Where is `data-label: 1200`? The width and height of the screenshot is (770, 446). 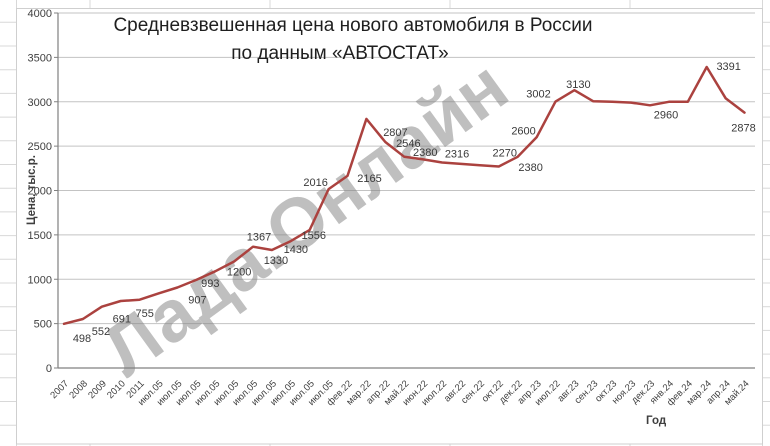 data-label: 1200 is located at coordinates (239, 273).